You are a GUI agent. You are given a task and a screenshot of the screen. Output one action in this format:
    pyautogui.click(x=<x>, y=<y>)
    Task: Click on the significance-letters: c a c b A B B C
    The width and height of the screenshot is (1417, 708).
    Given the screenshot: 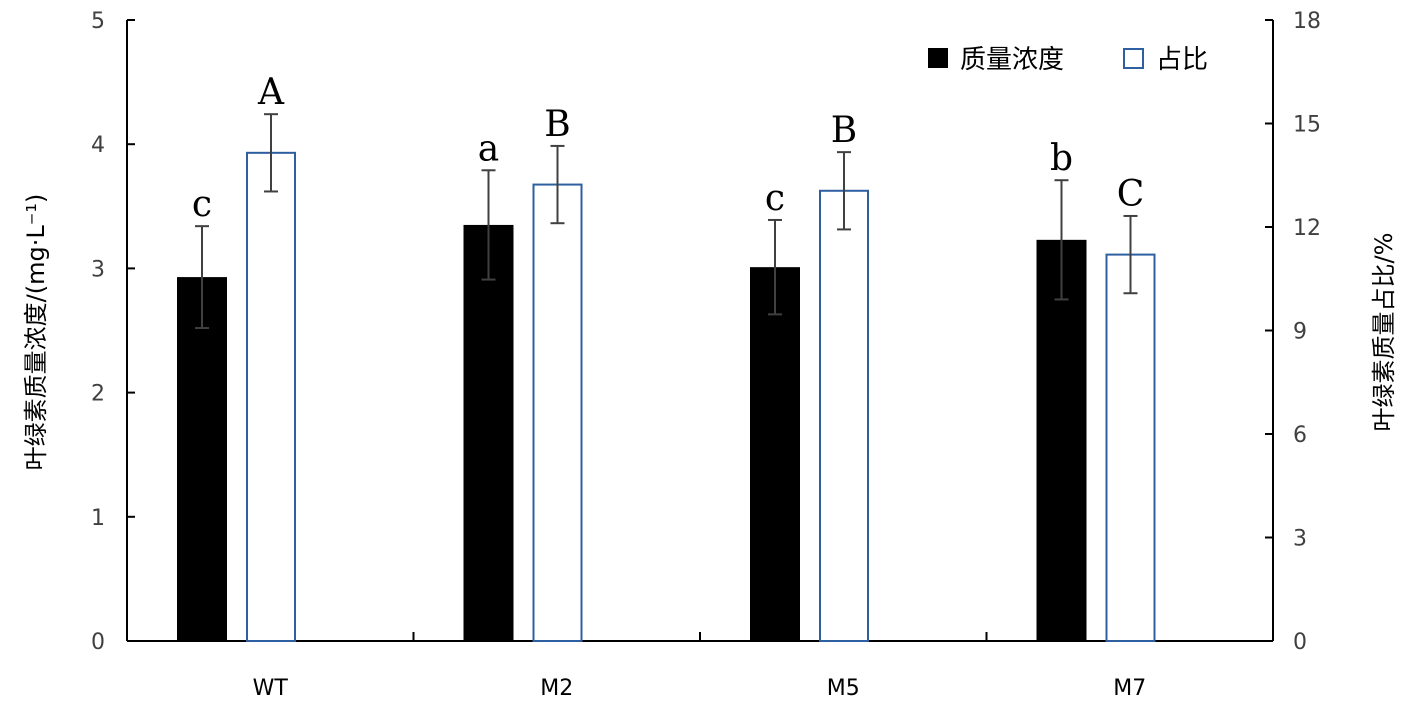 What is the action you would take?
    pyautogui.click(x=668, y=148)
    